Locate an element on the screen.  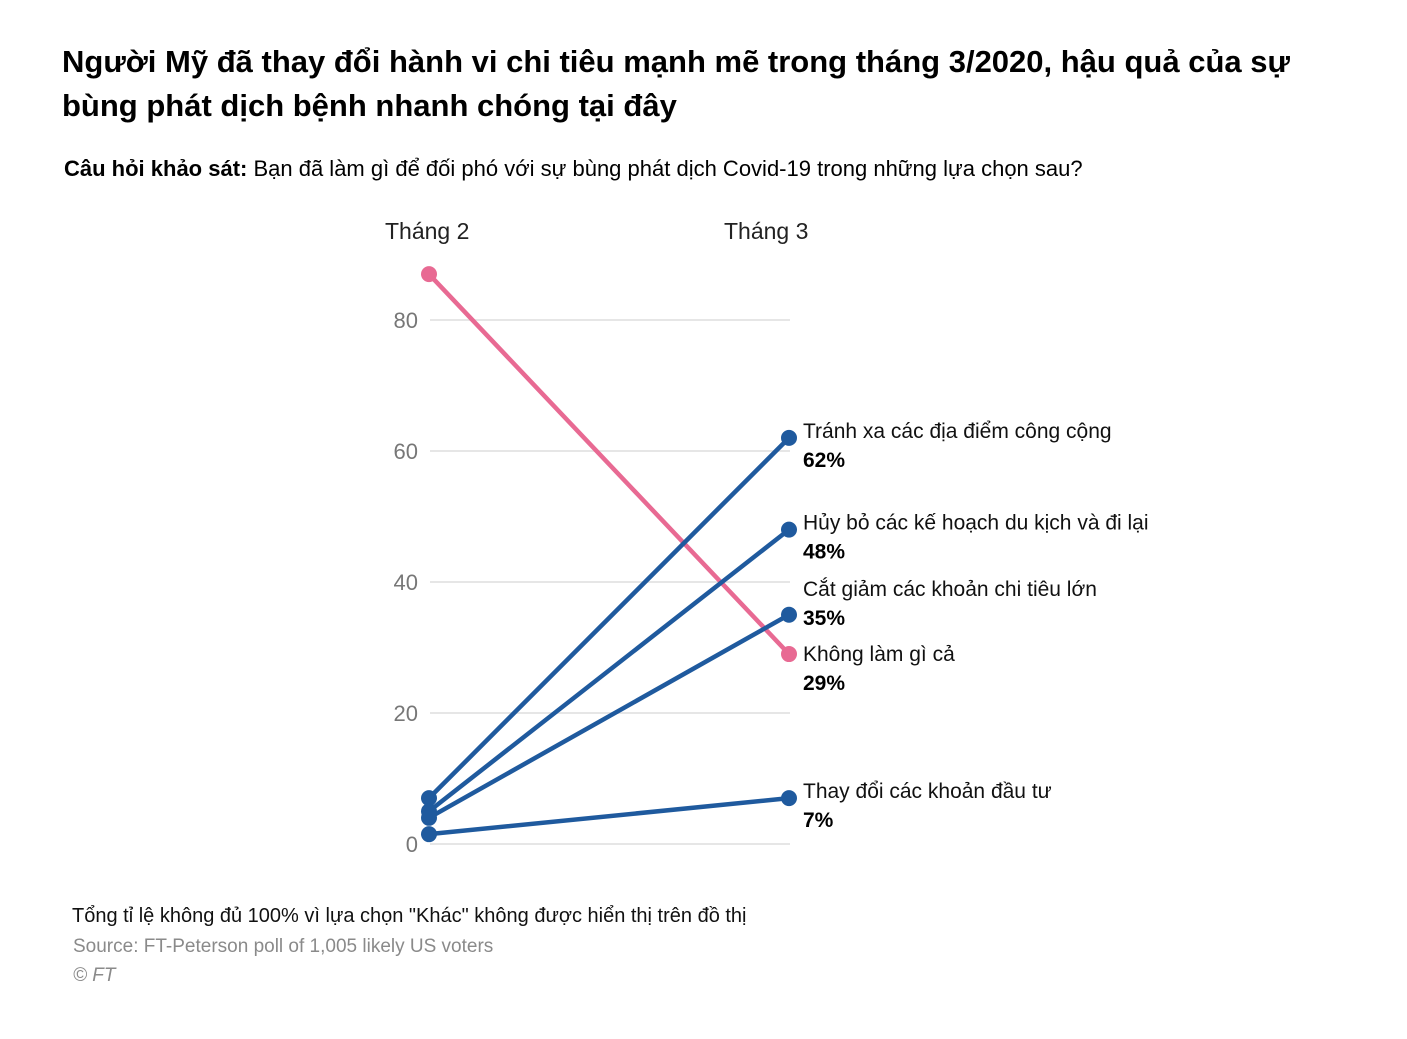
copyright: © FT is located at coordinates (94, 975).